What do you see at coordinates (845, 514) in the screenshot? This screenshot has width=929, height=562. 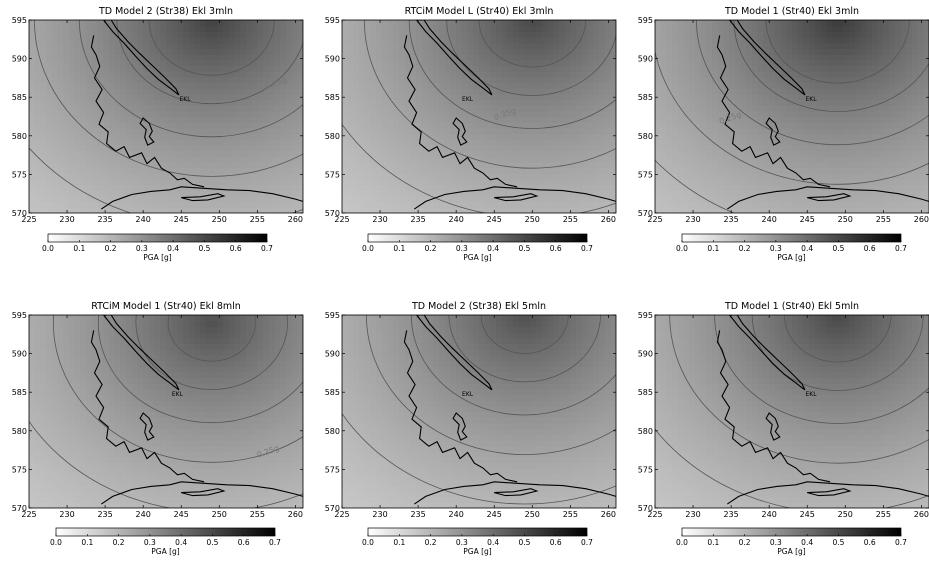 I see `x-tick-label: 250` at bounding box center [845, 514].